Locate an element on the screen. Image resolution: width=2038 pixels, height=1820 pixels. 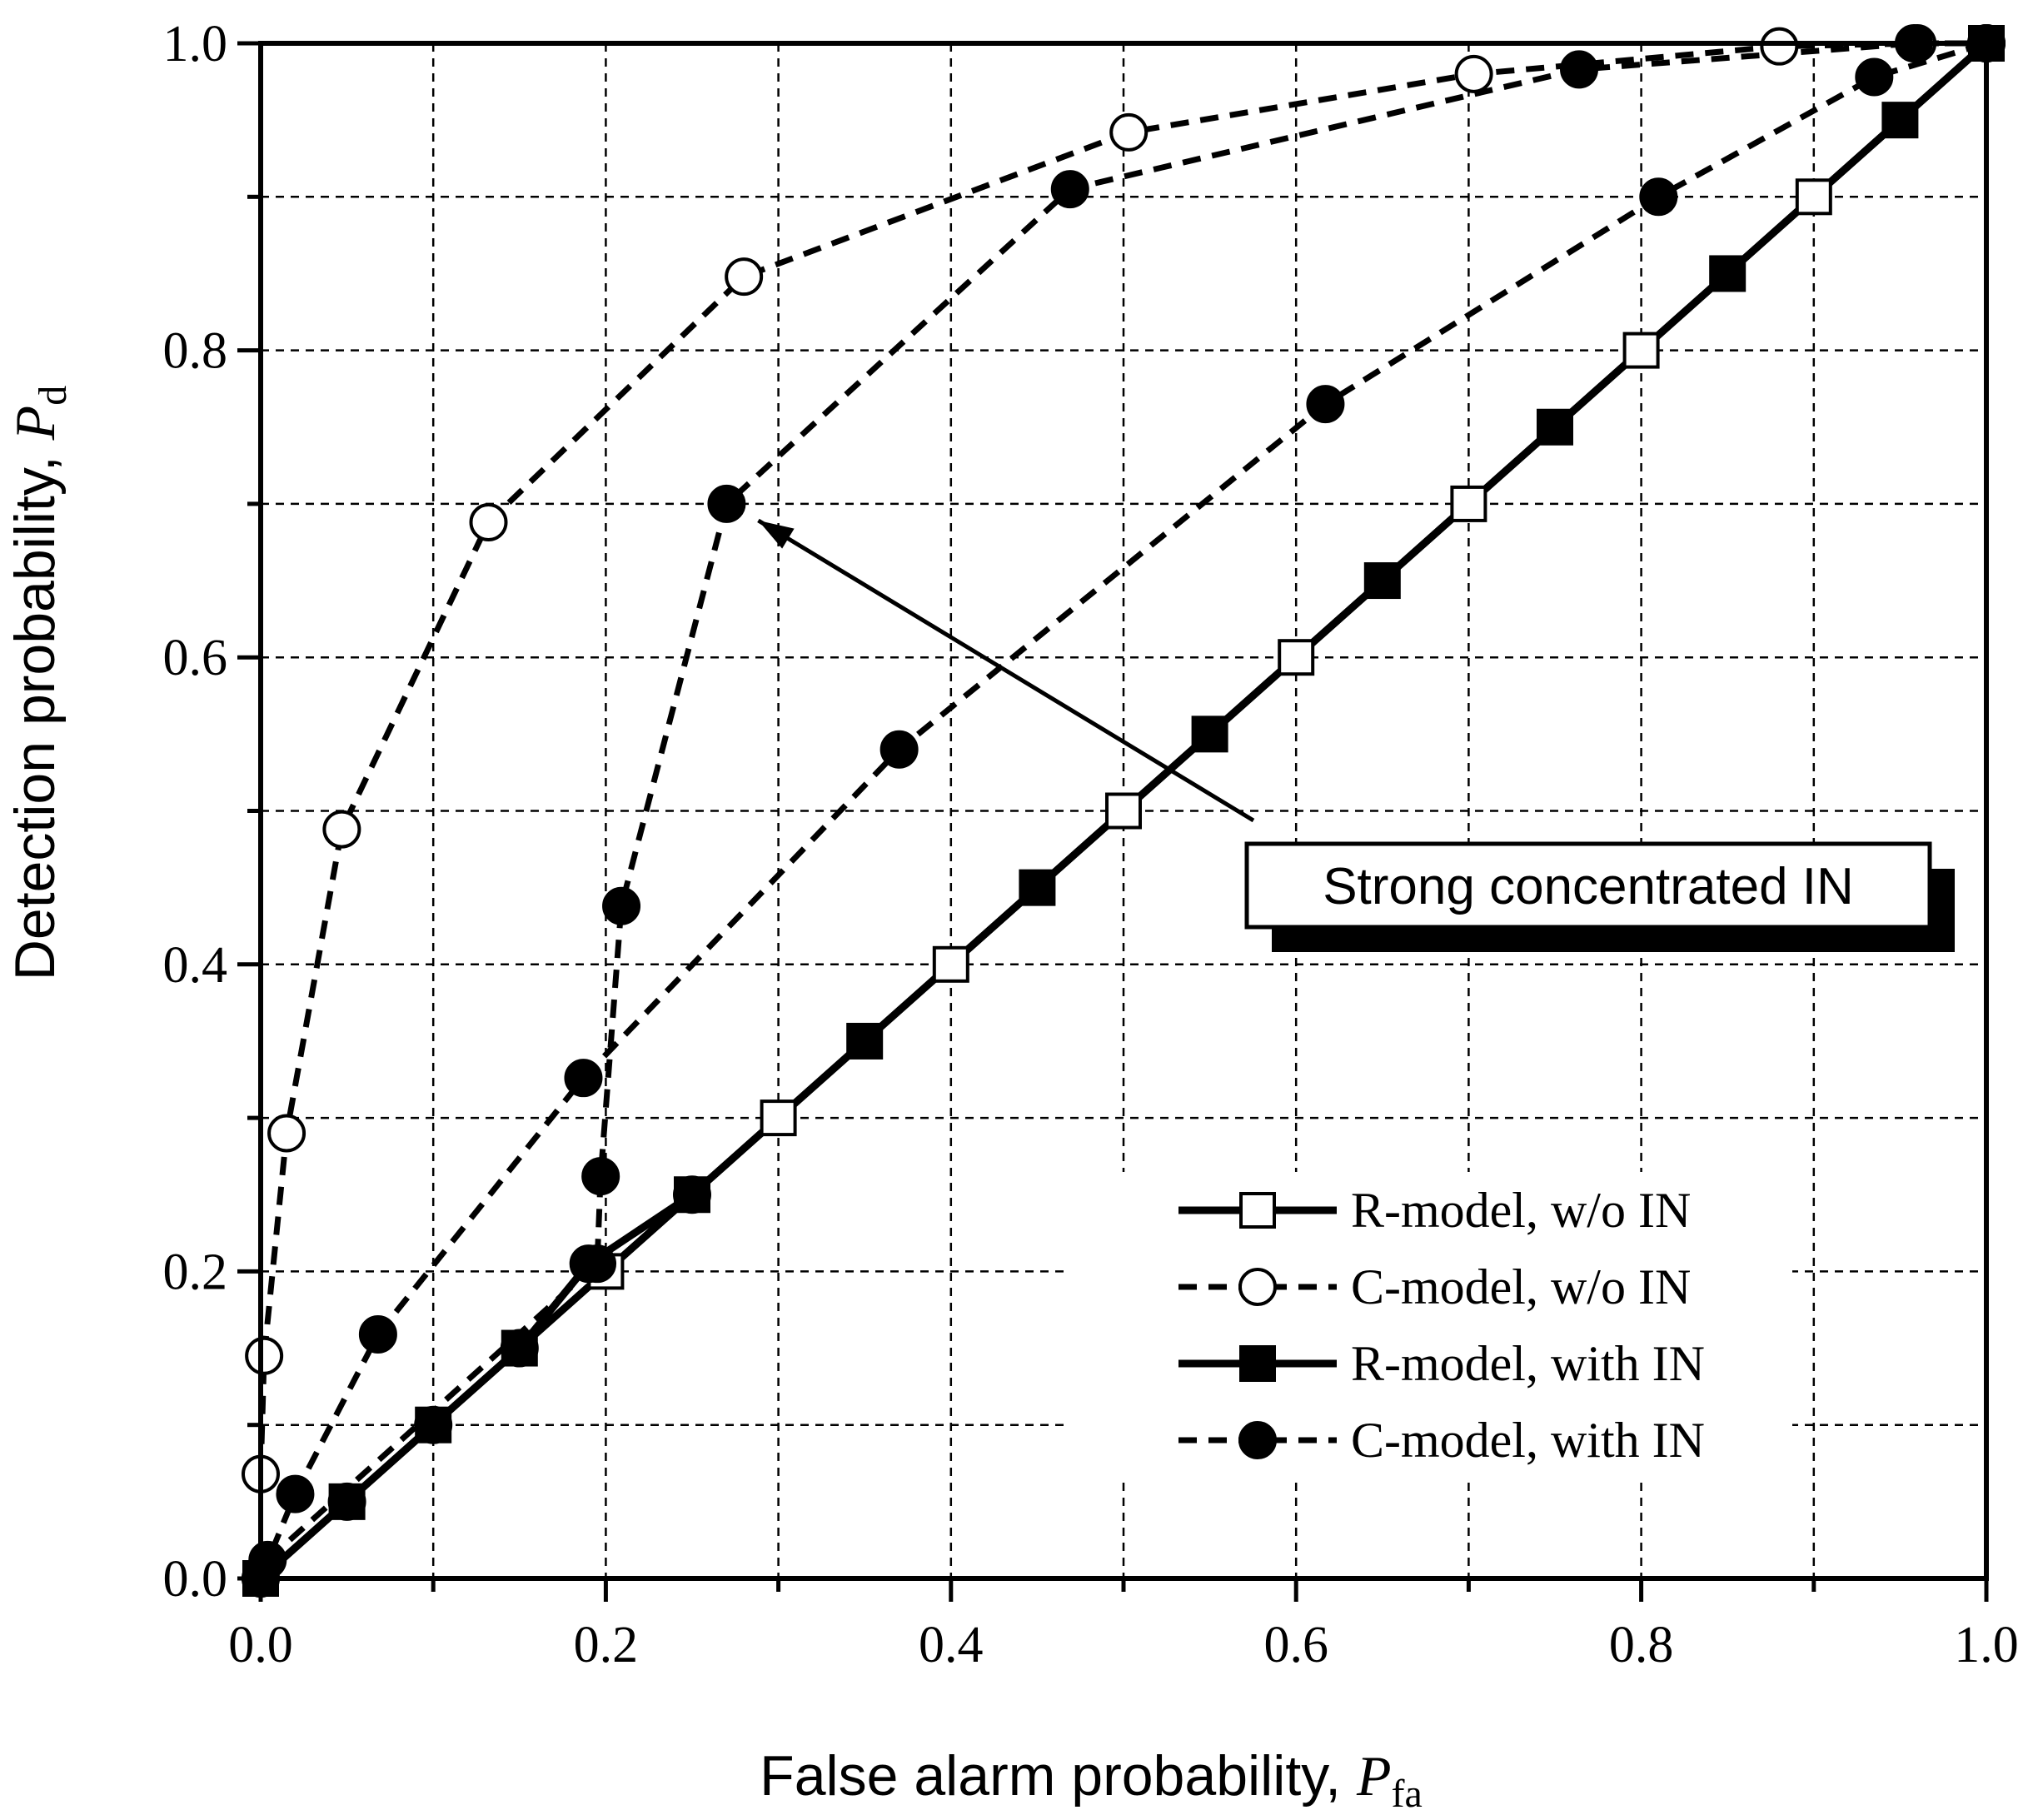
legend-label: R-model, with IN is located at coordinates (1528, 1363).